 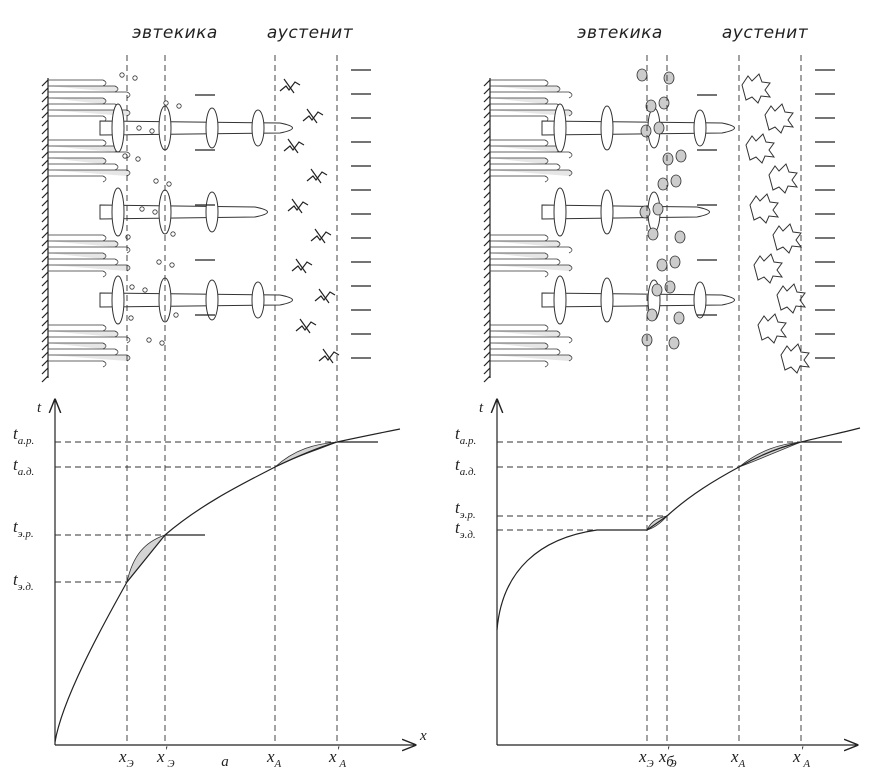 I want to click on symbol-label: tа.р., so click(x=23, y=435).